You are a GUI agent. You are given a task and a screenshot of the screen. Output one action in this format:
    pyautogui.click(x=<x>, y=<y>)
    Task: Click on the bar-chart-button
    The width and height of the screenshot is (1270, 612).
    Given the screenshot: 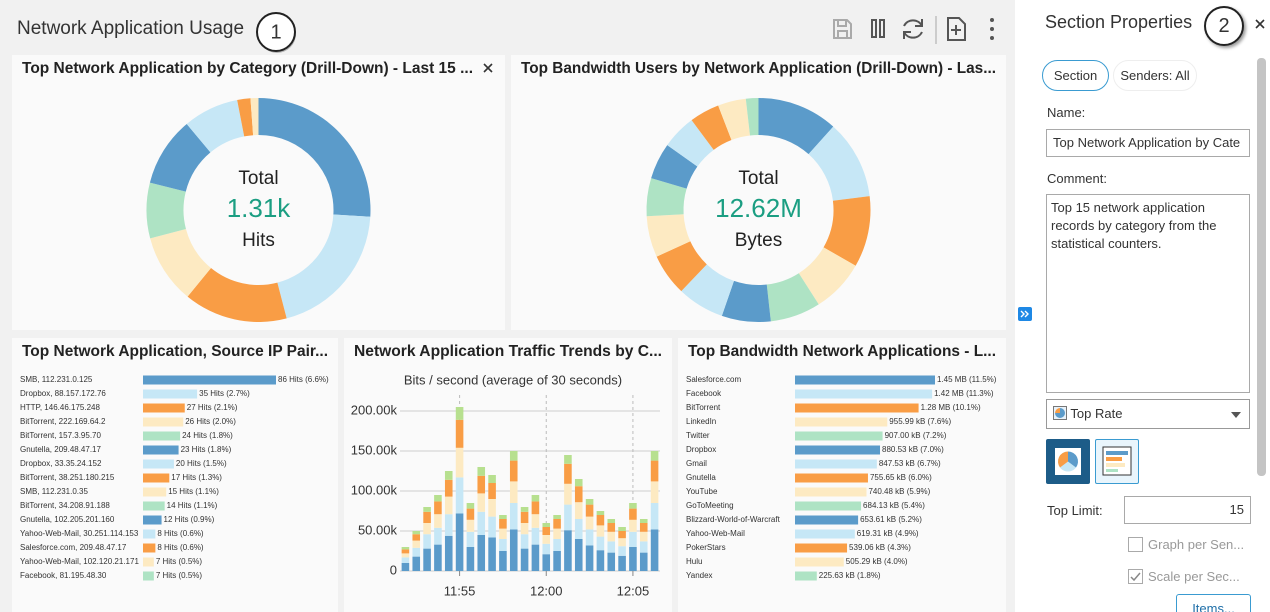 What is the action you would take?
    pyautogui.click(x=1117, y=461)
    